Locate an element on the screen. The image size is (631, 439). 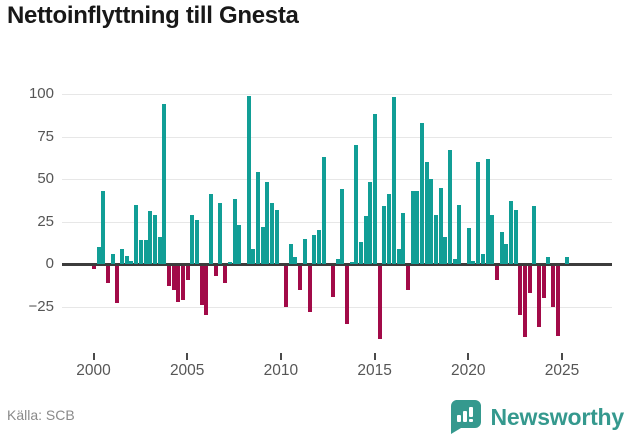
y-axis-label: −25 is located at coordinates (41, 306).